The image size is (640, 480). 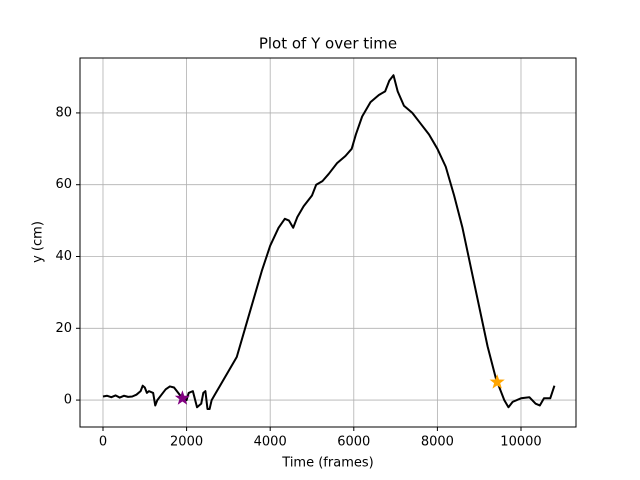 What do you see at coordinates (103, 442) in the screenshot?
I see `x-tick-label: 0` at bounding box center [103, 442].